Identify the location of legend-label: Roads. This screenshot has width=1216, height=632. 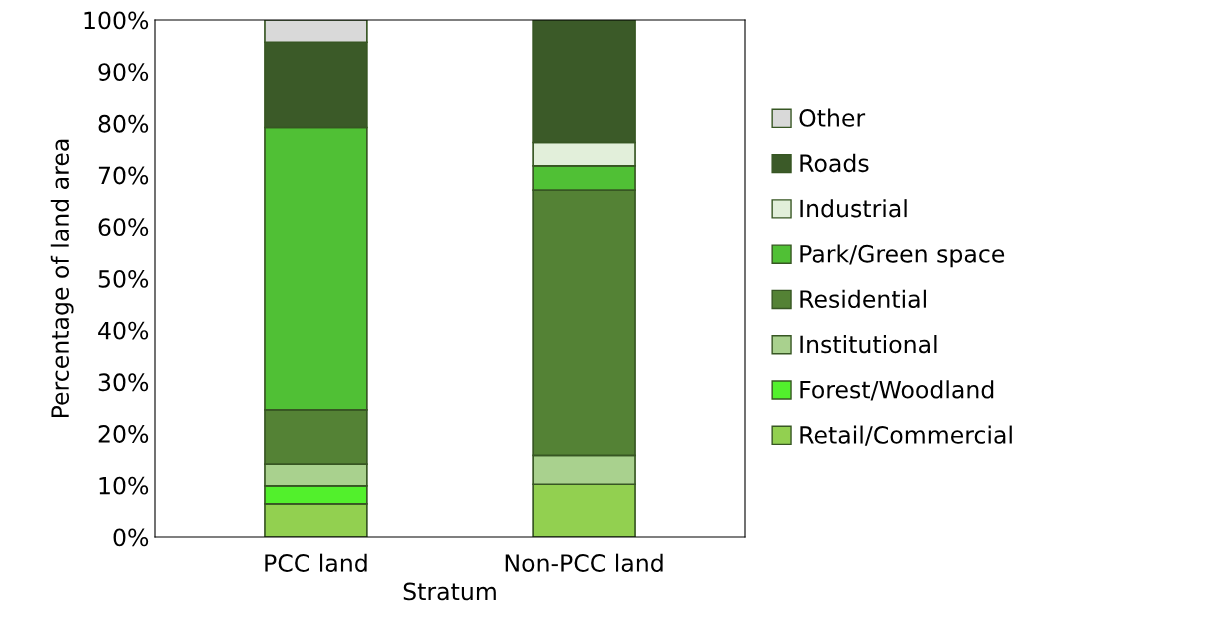
(834, 163).